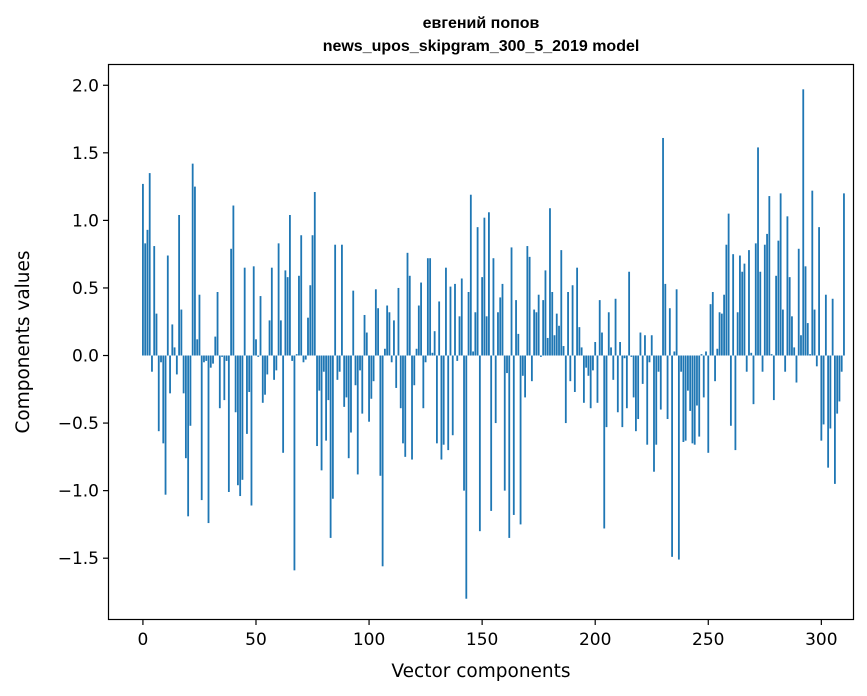  What do you see at coordinates (488, 634) in the screenshot?
I see `x-axis-ticks: 0 50 100 150 200 250 300` at bounding box center [488, 634].